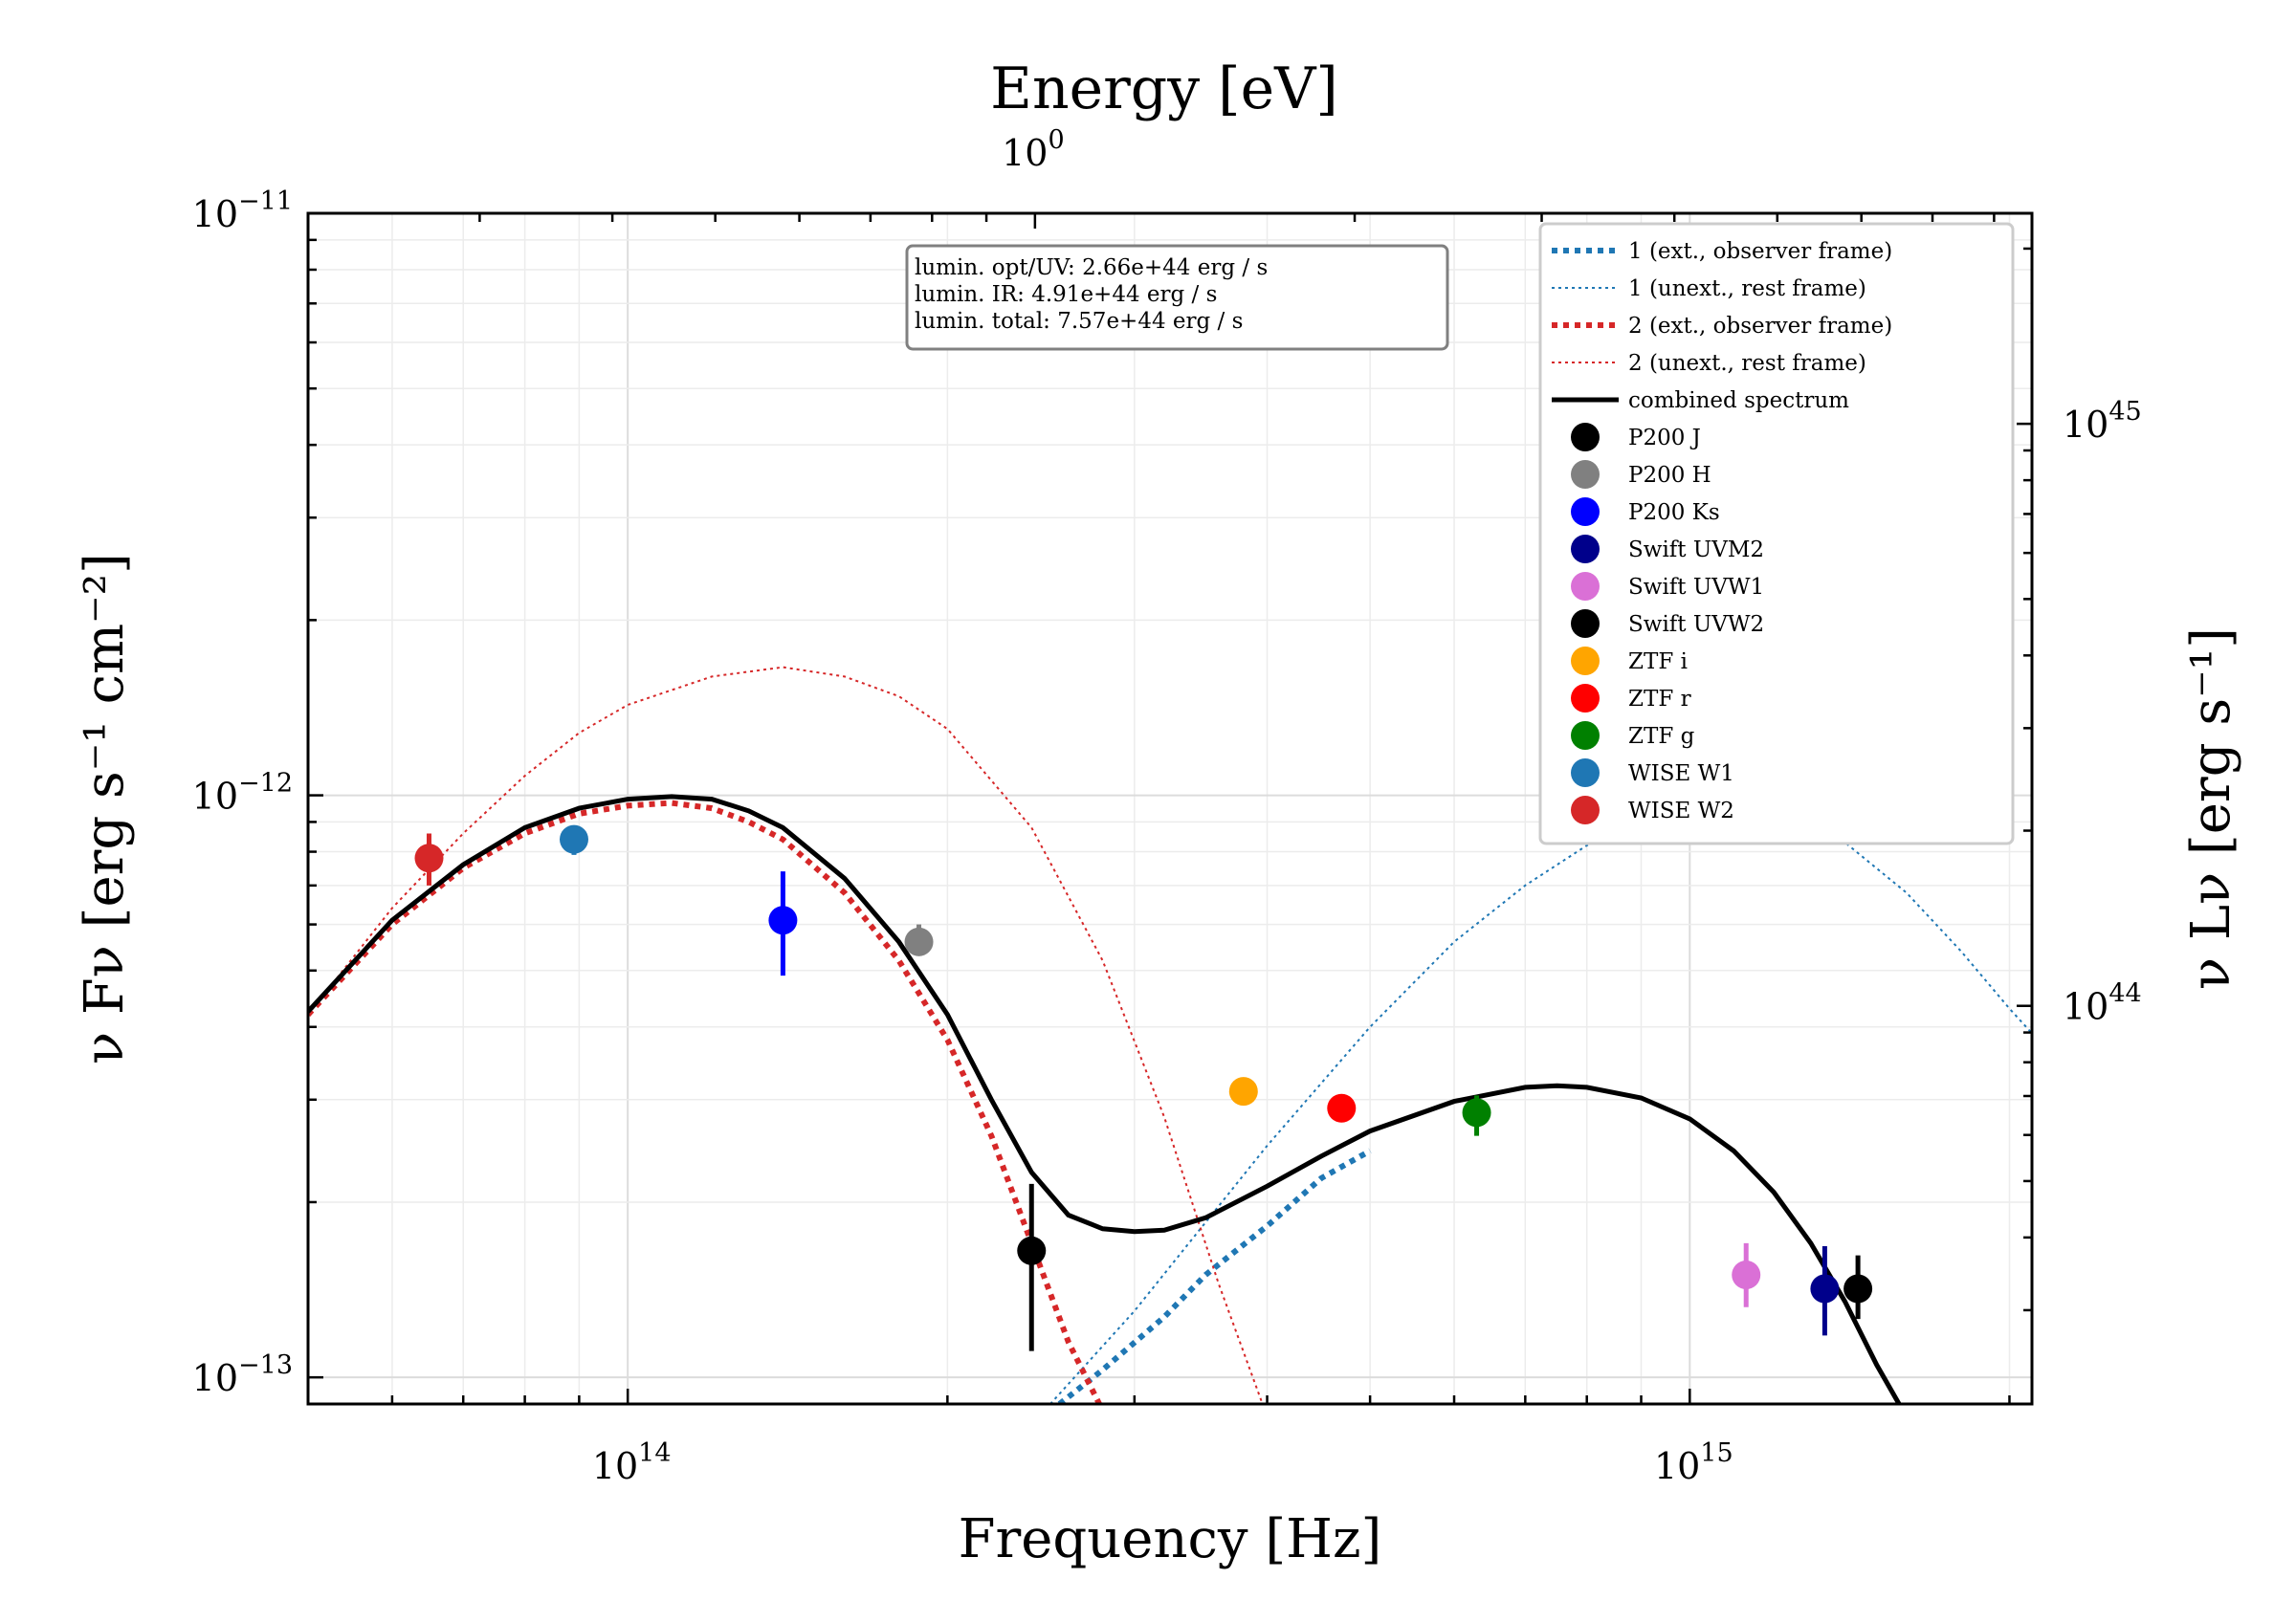 This screenshot has height=1623, width=2296. Describe the element at coordinates (1214, 1276) in the screenshot. I see `series-line` at that location.